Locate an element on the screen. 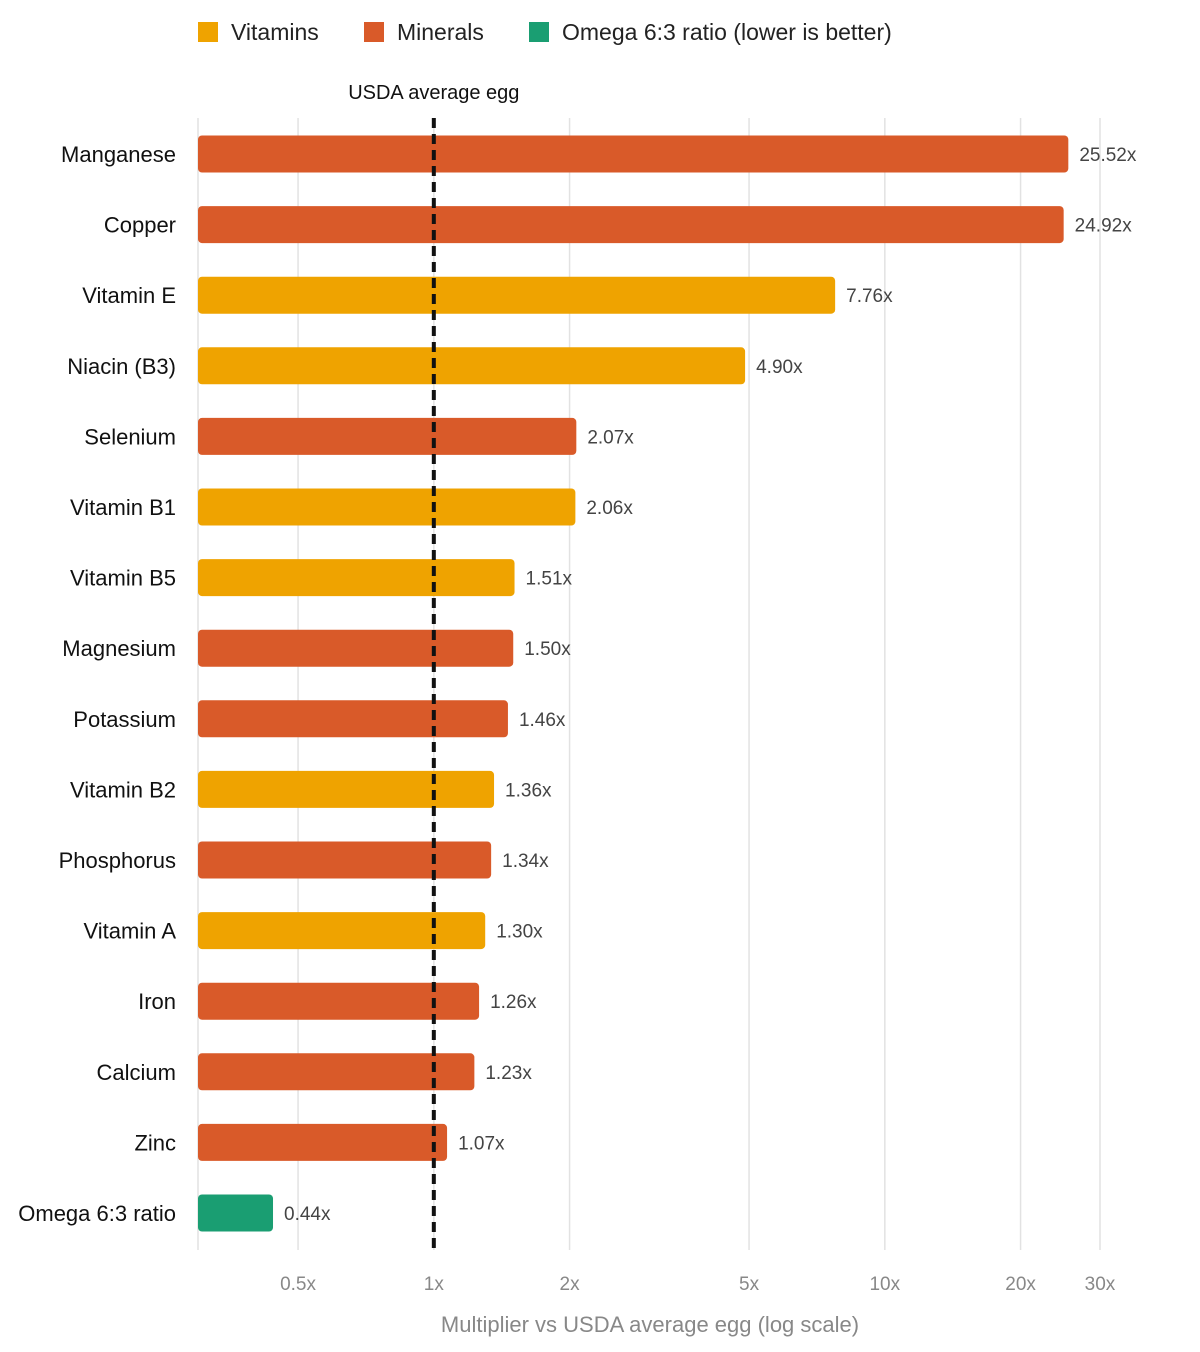  category-label: Copper is located at coordinates (140, 225).